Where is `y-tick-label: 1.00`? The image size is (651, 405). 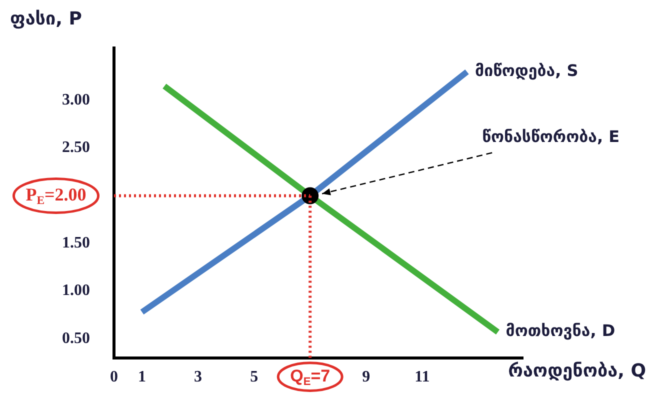
y-tick-label: 1.00 is located at coordinates (76, 291).